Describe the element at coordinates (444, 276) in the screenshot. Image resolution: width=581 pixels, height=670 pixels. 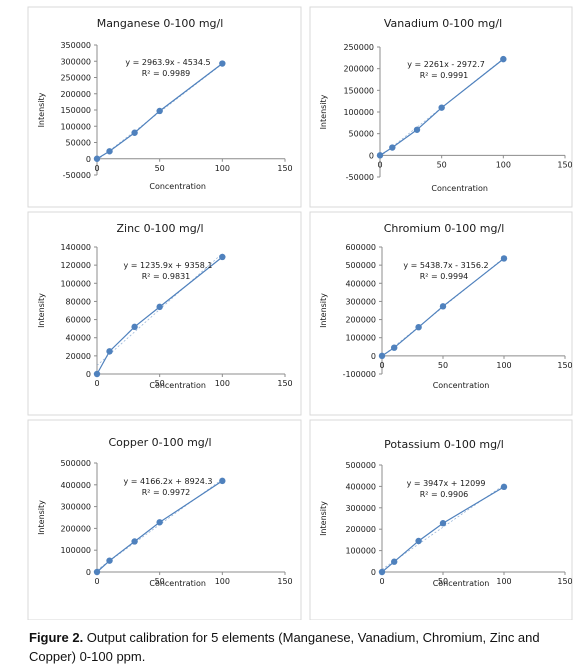
I see `r-squared-label: R² = 0.9994` at that location.